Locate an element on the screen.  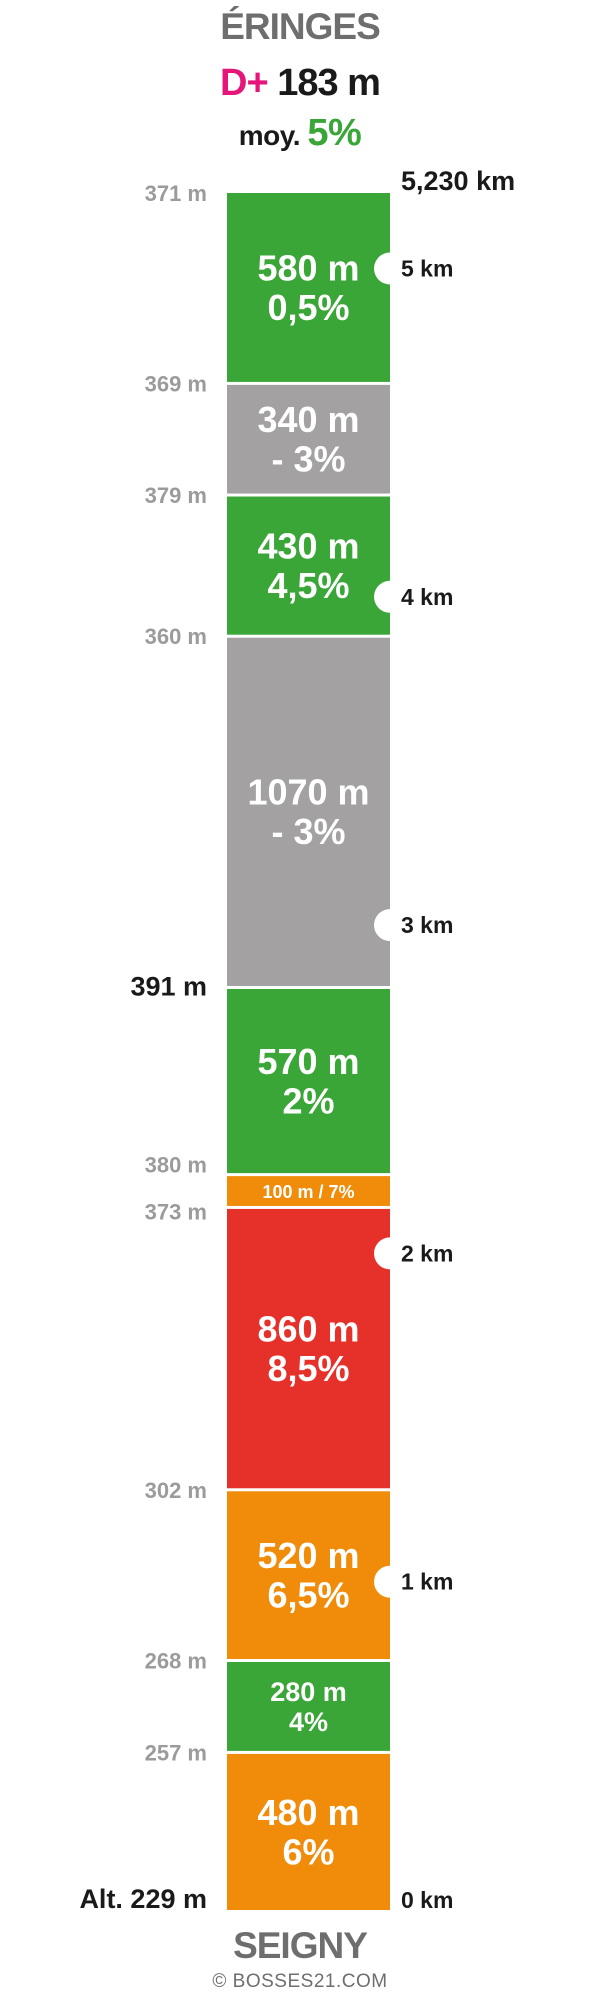
segment-length-label: 280 m is located at coordinates (308, 1692).